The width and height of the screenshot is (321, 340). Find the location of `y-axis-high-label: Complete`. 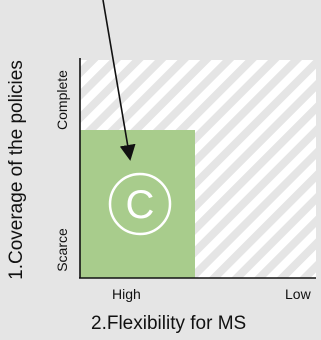

y-axis-high-label: Complete is located at coordinates (62, 100).